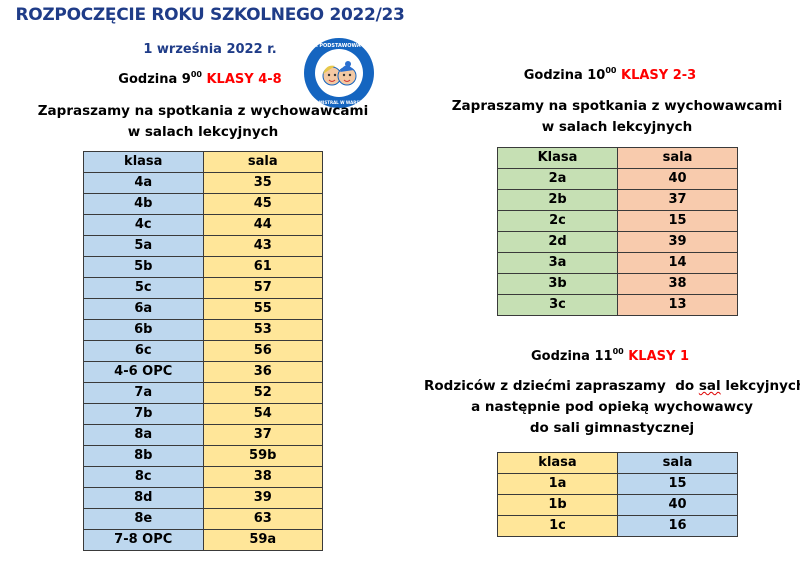 Image resolution: width=800 pixels, height=563 pixels. What do you see at coordinates (564, 75) in the screenshot?
I see `hour-label: Godzina 10` at bounding box center [564, 75].